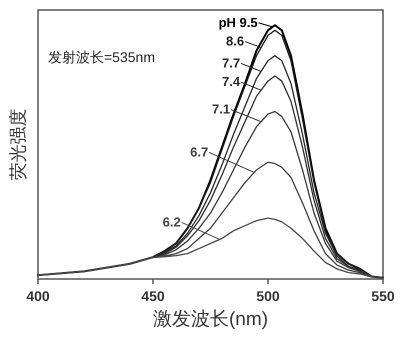 The width and height of the screenshot is (419, 337). I want to click on x-tick-label: 550, so click(383, 296).